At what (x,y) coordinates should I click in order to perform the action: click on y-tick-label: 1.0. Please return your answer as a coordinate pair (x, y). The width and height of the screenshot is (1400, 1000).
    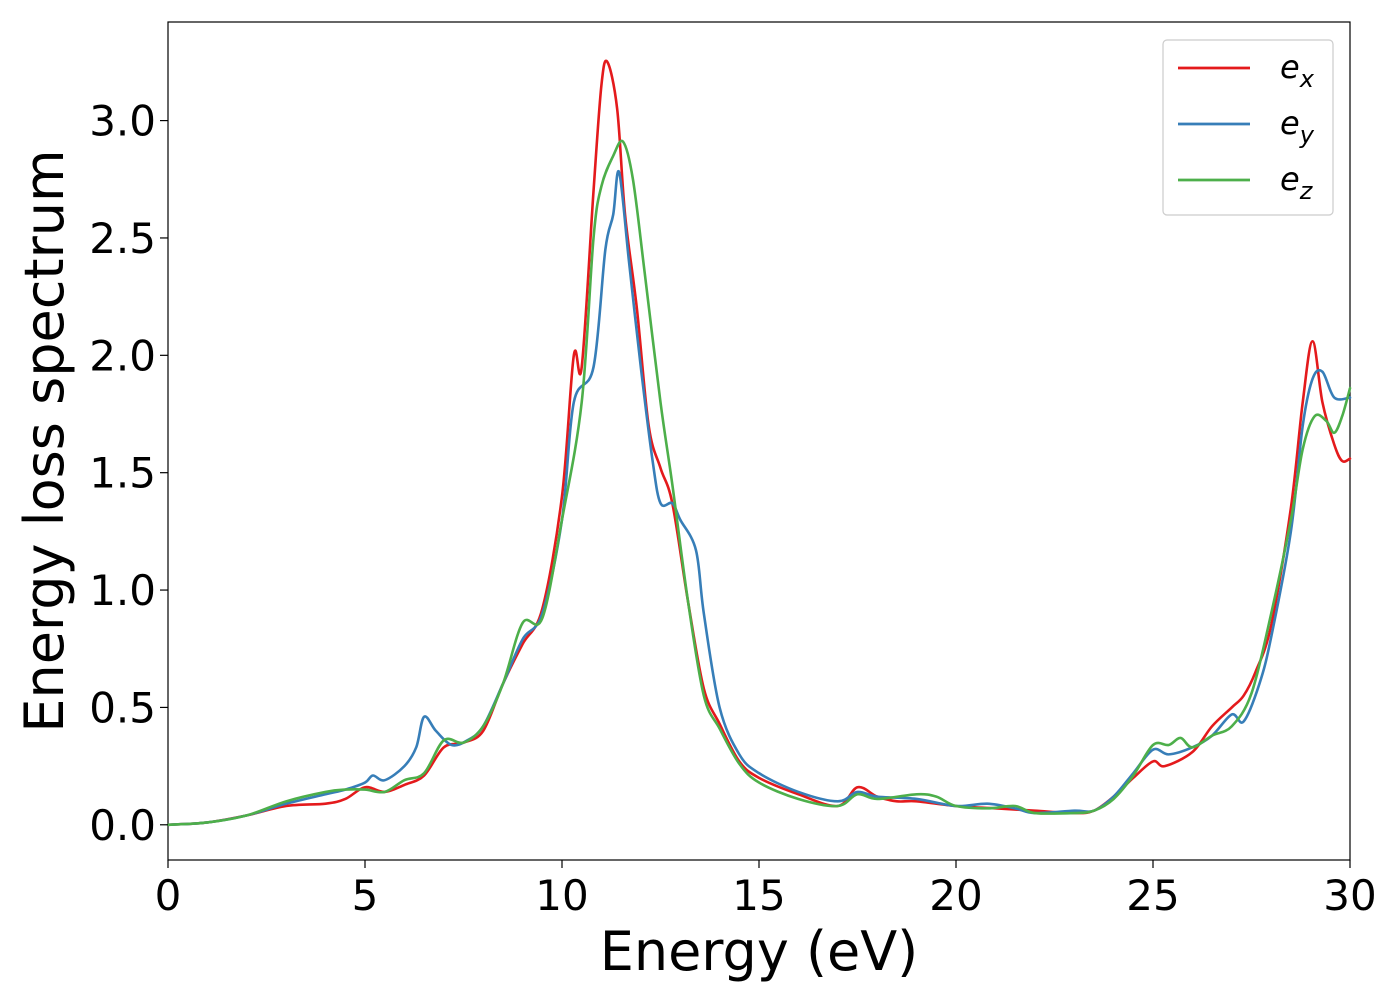
    Looking at the image, I should click on (122, 590).